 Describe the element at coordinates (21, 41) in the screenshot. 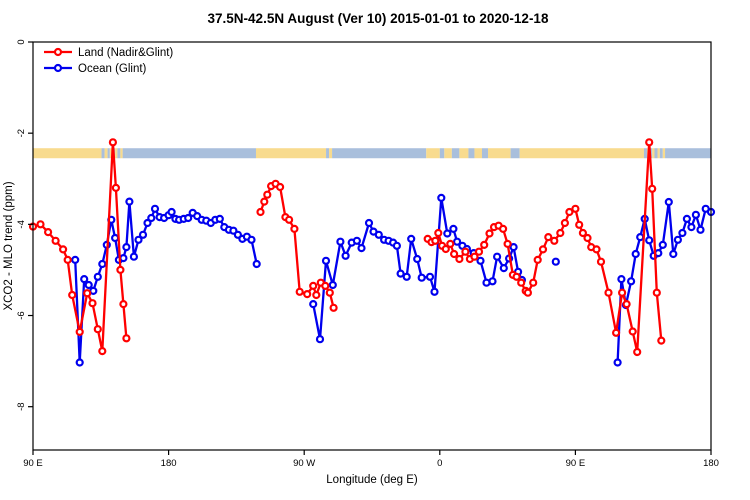

I see `y-tick-label: 0` at that location.